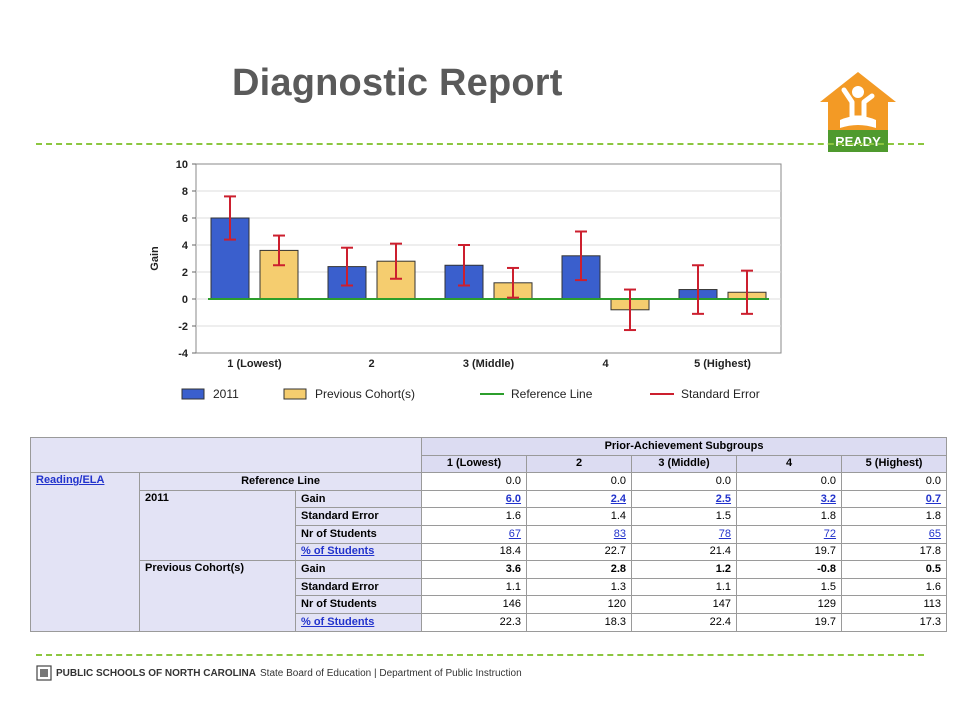 The height and width of the screenshot is (720, 960). What do you see at coordinates (185, 300) in the screenshot?
I see `y-tick-label: 0` at bounding box center [185, 300].